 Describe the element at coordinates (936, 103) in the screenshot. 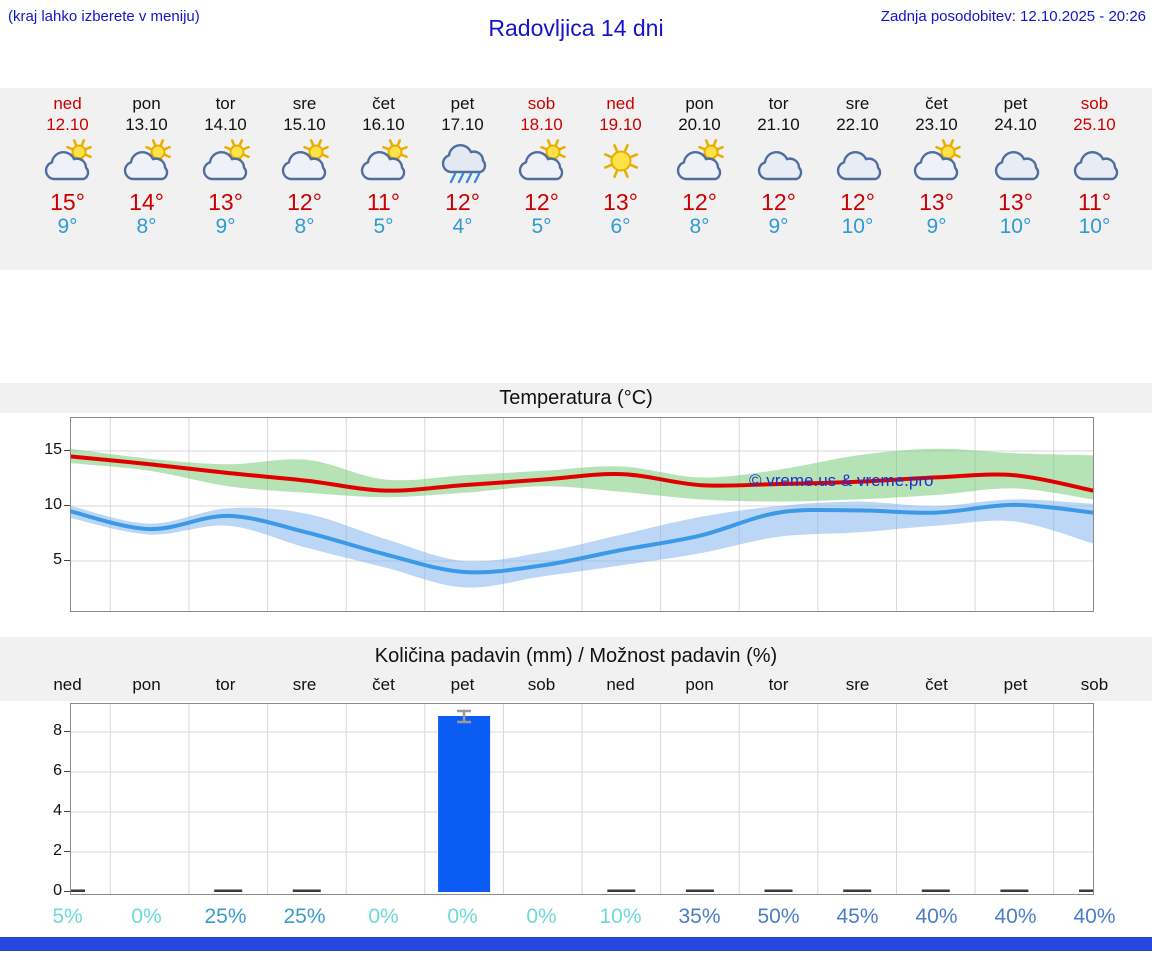

I see `day-name: čet` at that location.